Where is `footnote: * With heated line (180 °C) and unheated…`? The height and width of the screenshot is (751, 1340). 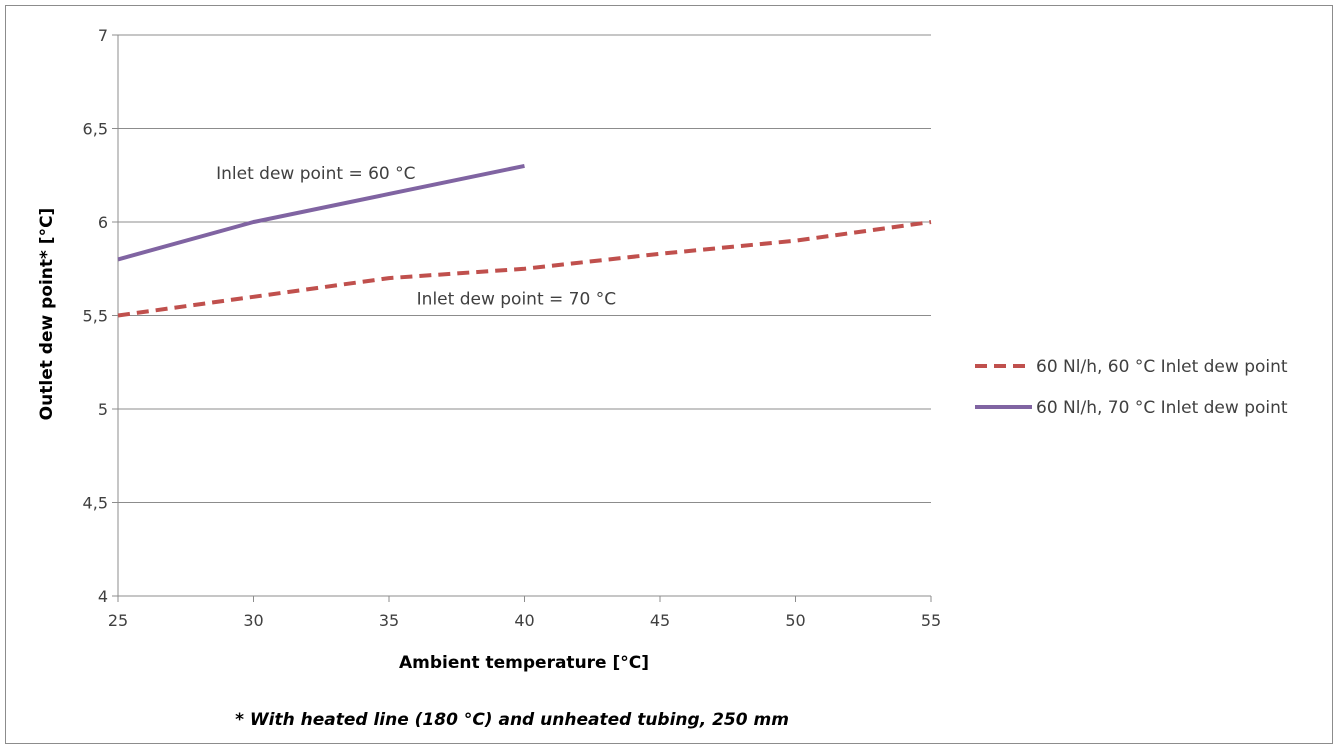
footnote: * With heated line (180 °C) and unheated… is located at coordinates (512, 720).